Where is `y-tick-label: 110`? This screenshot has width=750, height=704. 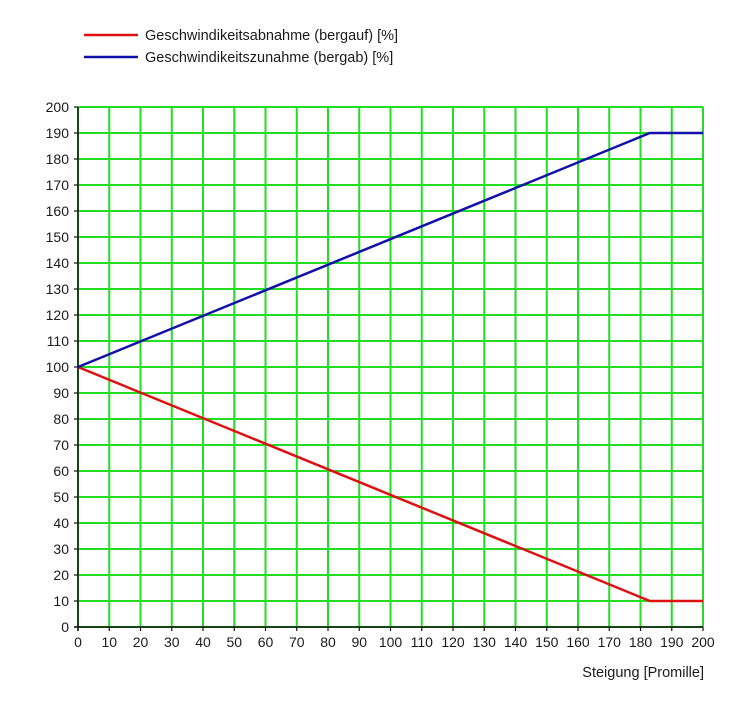 y-tick-label: 110 is located at coordinates (58, 341).